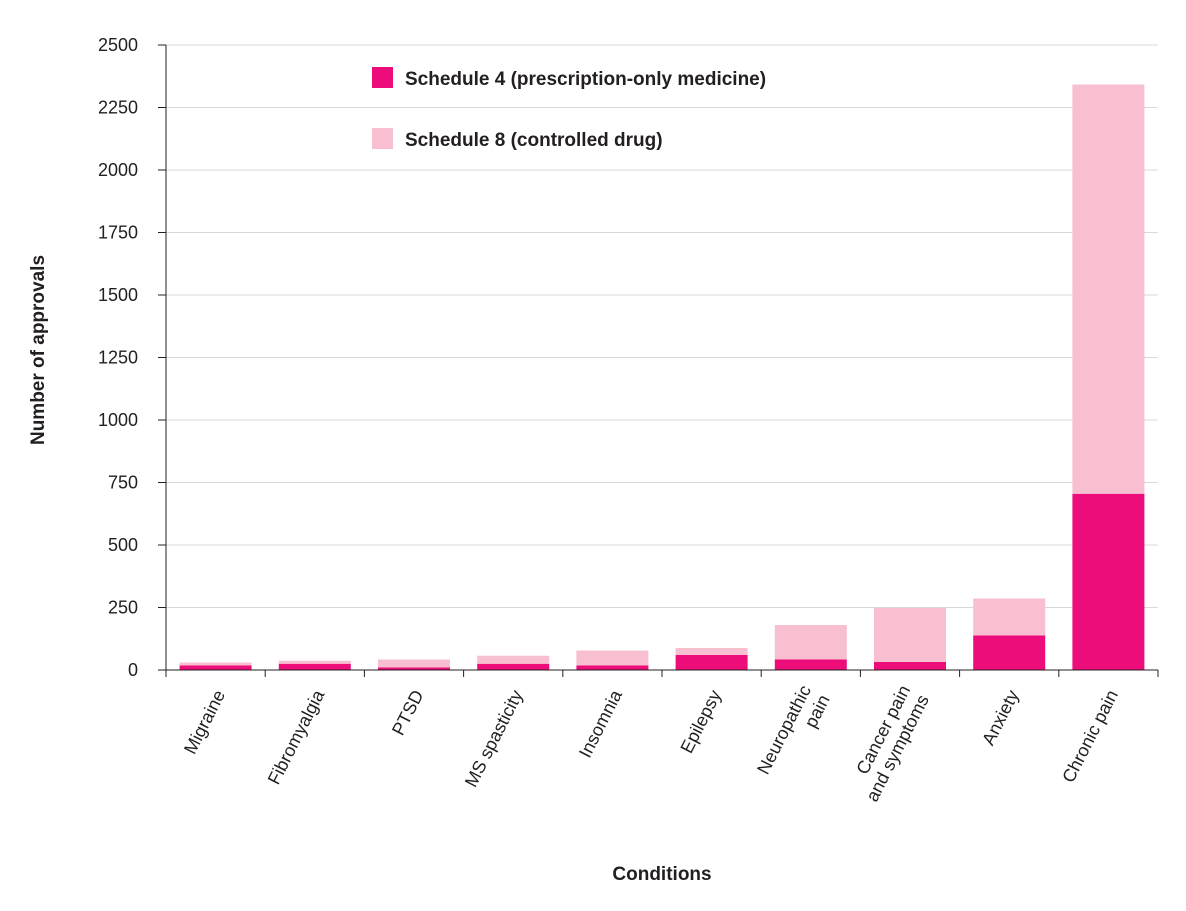  What do you see at coordinates (661, 874) in the screenshot?
I see `x-axis-title: Conditions` at bounding box center [661, 874].